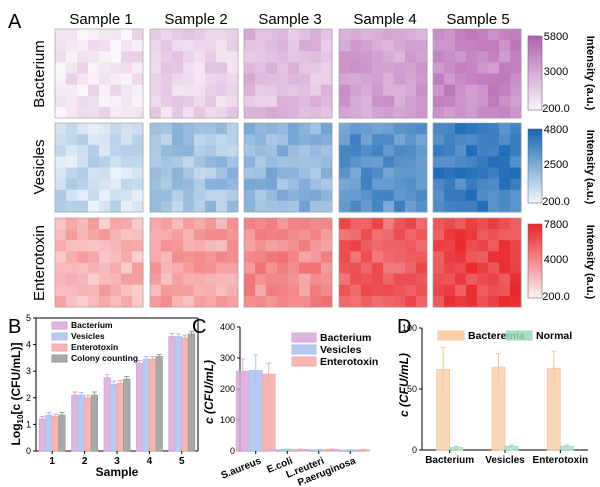 This screenshot has height=487, width=600. What do you see at coordinates (535, 261) in the screenshot?
I see `colorbar-enterotoxin` at bounding box center [535, 261].